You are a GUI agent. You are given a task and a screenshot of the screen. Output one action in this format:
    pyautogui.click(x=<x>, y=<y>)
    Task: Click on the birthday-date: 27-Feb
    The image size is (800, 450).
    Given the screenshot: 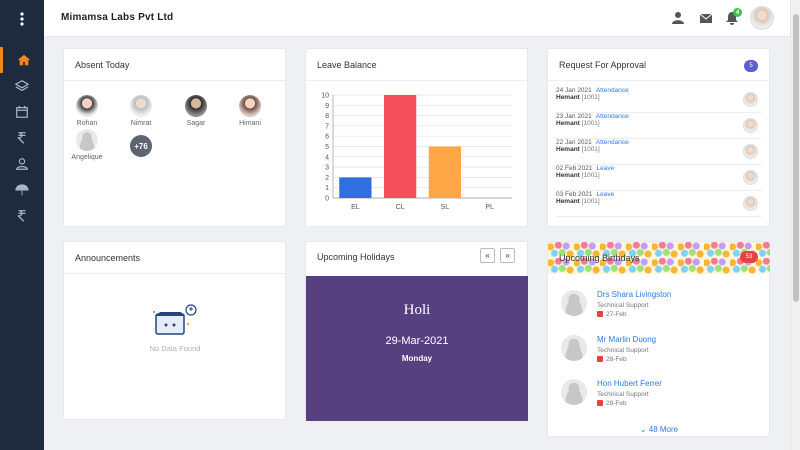 What is the action you would take?
    pyautogui.click(x=612, y=314)
    